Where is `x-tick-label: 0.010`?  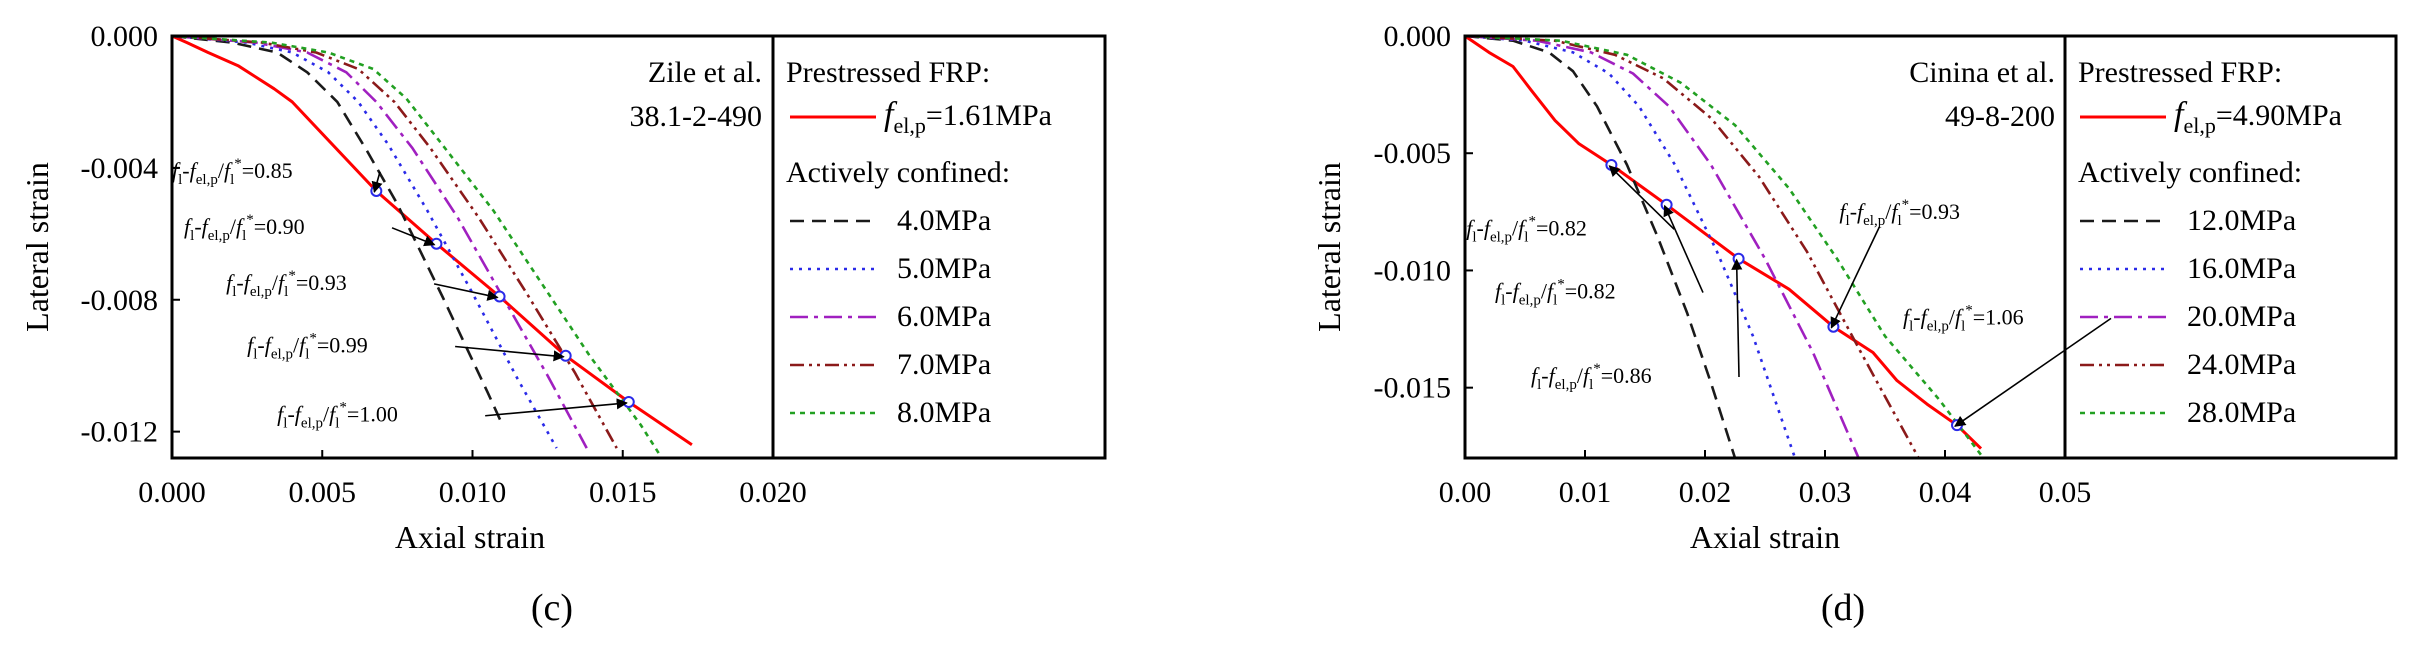
x-tick-label: 0.010 is located at coordinates (473, 492).